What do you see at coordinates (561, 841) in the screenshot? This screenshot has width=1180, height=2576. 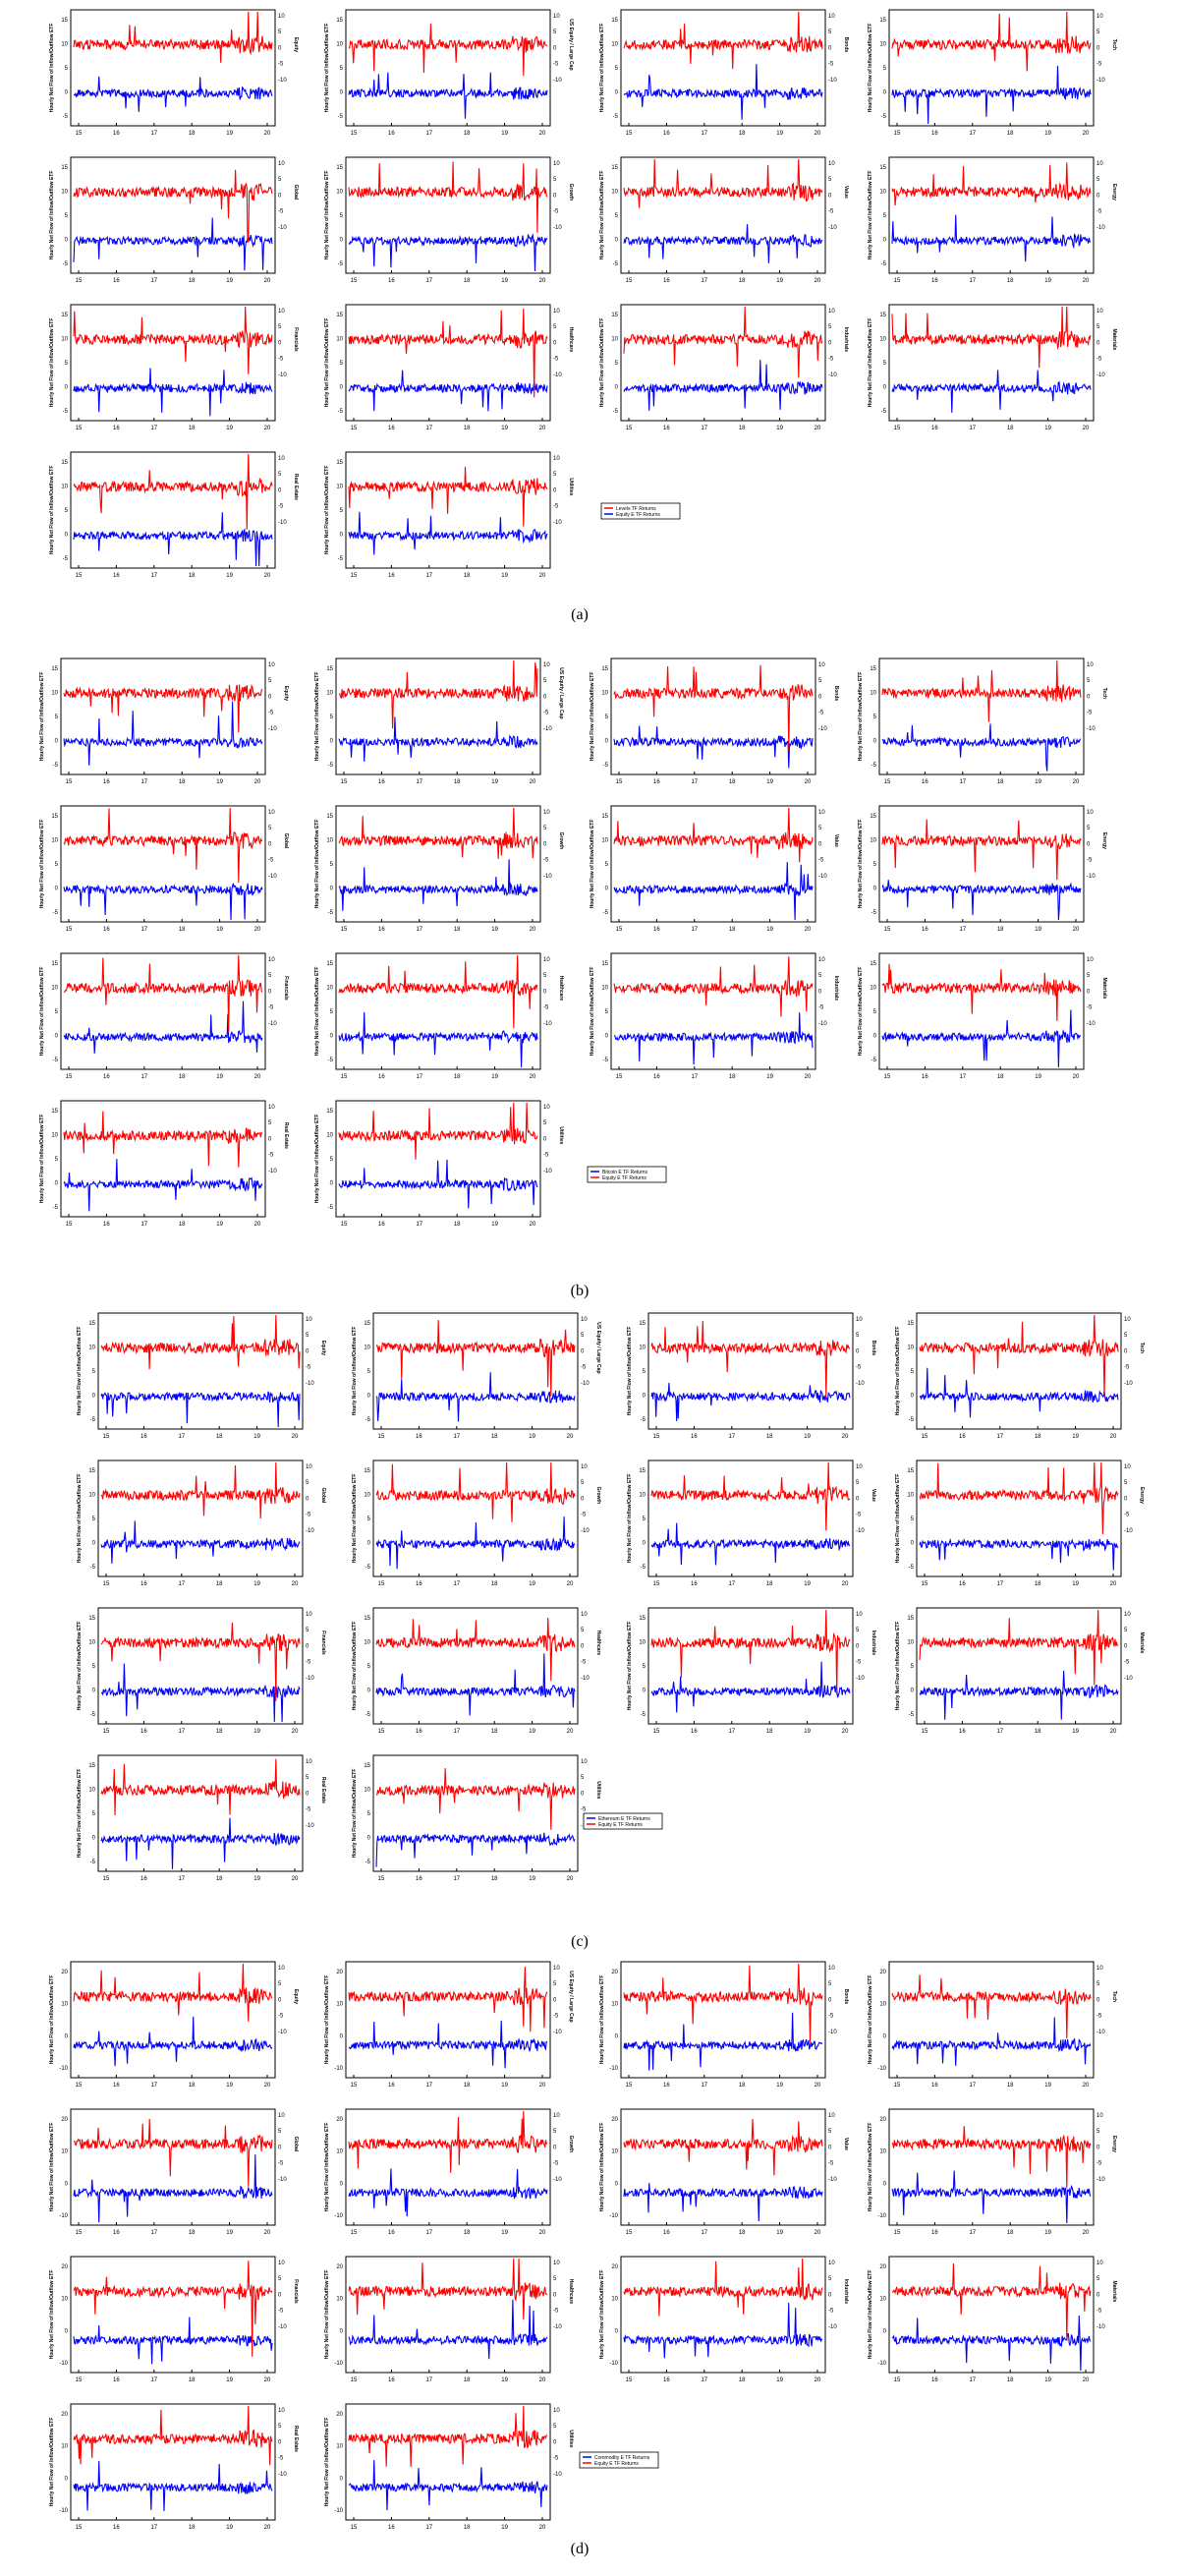 I see `right-axis-label: Growth` at bounding box center [561, 841].